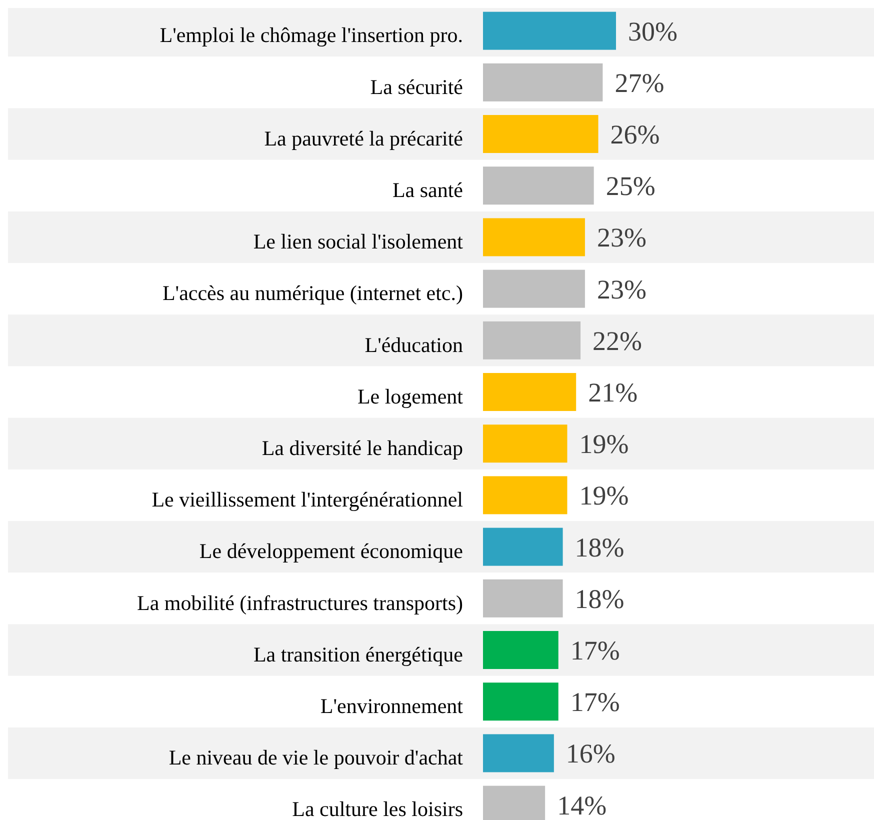  What do you see at coordinates (653, 31) in the screenshot?
I see `data-label: 30%` at bounding box center [653, 31].